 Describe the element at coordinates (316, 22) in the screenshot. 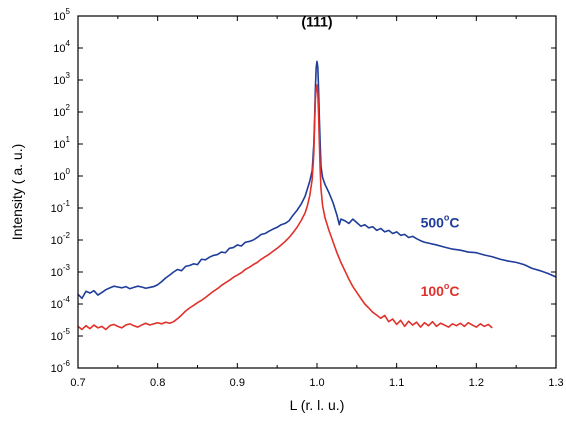

I see `peak-annotation-111: (111)` at that location.